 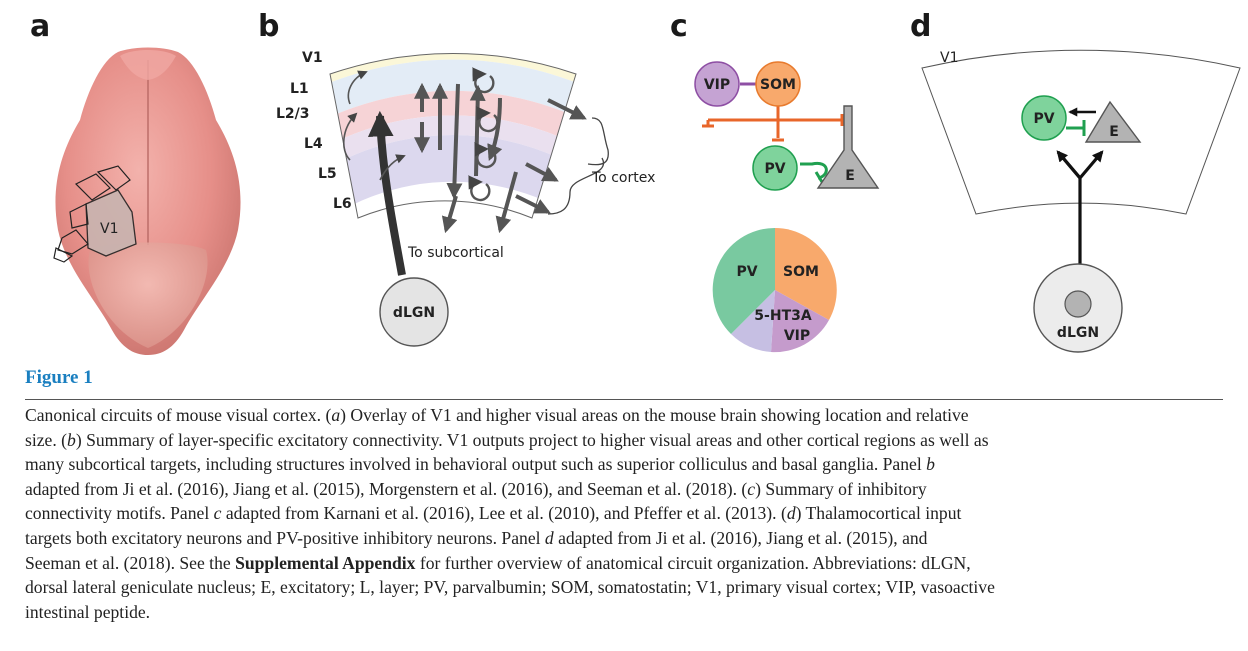 I want to click on excitatory-neuron, so click(x=848, y=147).